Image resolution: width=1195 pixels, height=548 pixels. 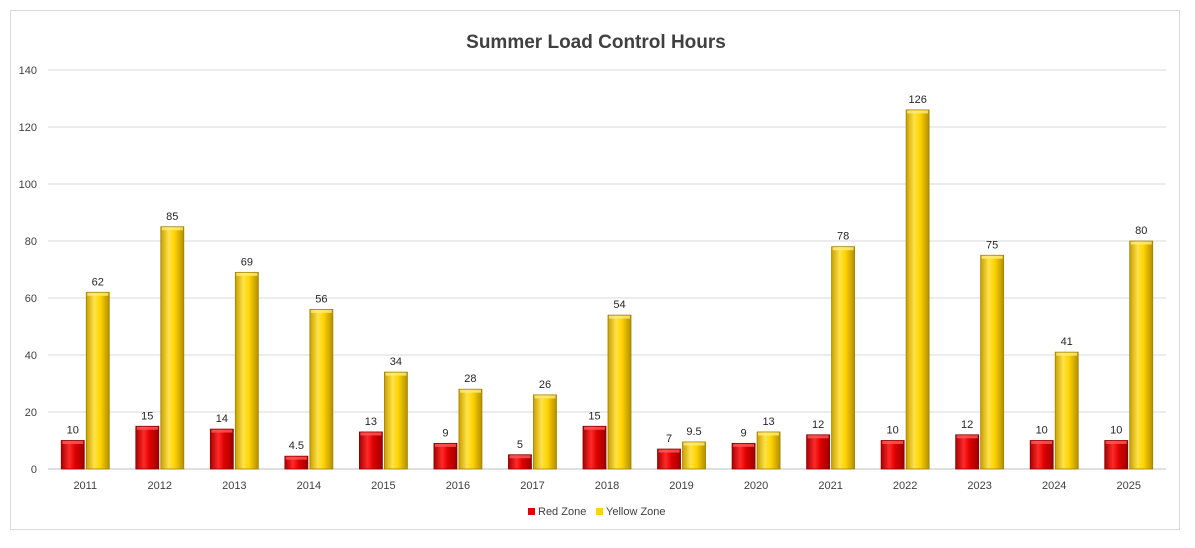 What do you see at coordinates (545, 385) in the screenshot?
I see `data-label-yellow-zone: 26` at bounding box center [545, 385].